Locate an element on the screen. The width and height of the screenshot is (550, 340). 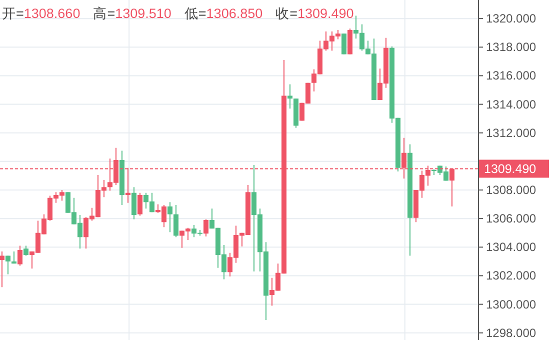
annotation: 低=1306.850 is located at coordinates (223, 13).